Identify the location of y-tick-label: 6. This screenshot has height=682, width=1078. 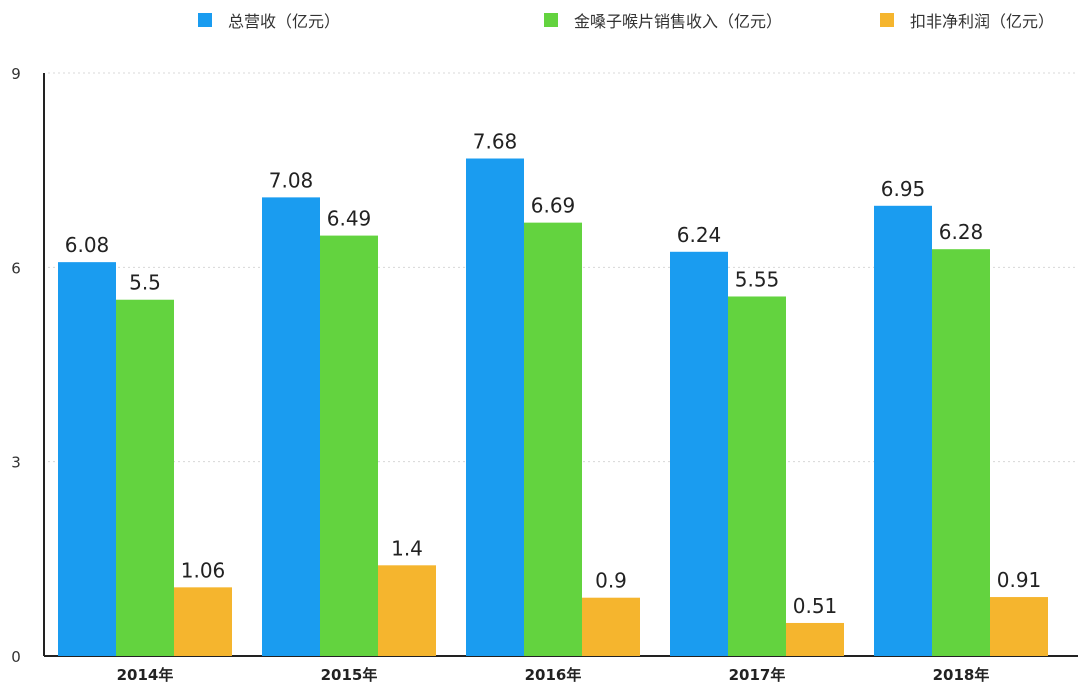
(16, 268).